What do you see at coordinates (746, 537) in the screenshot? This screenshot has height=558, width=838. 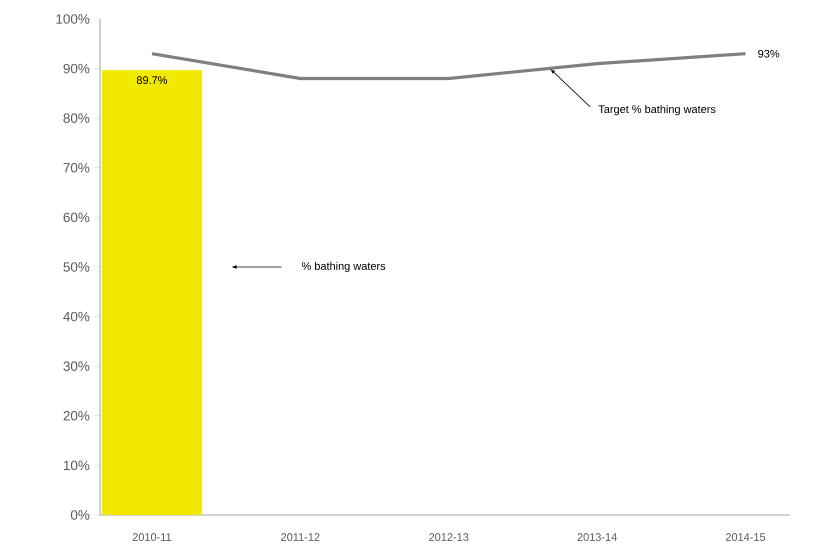 I see `x-tick-label: 2014-15` at bounding box center [746, 537].